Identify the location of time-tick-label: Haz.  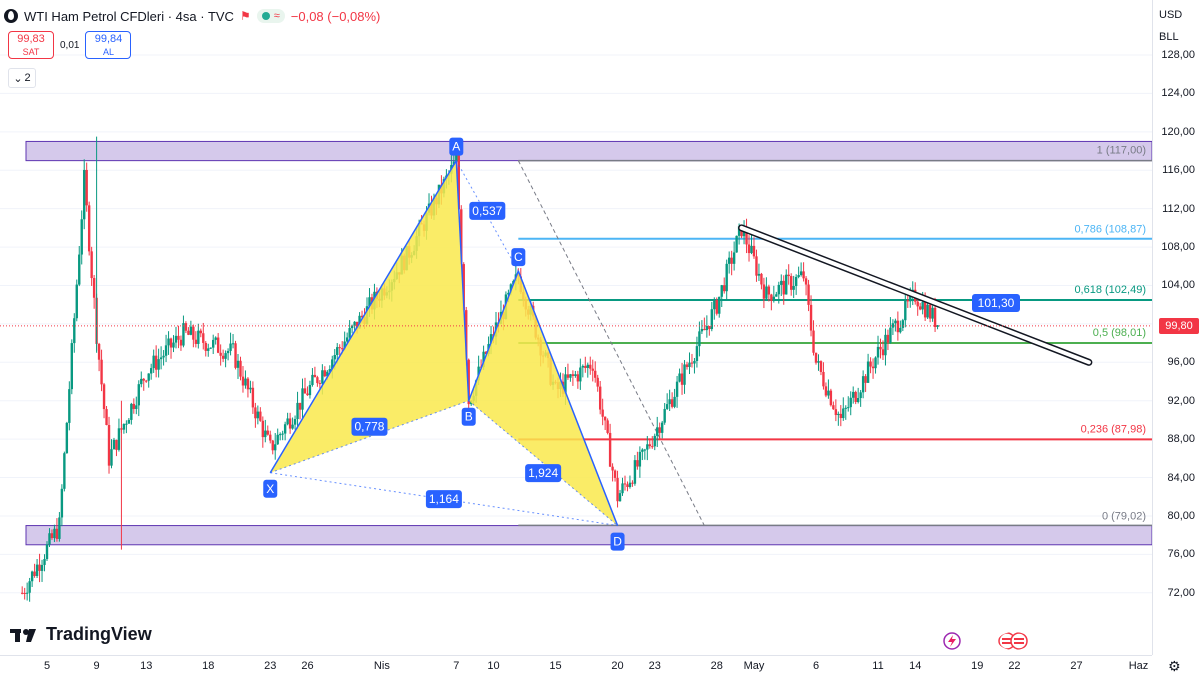
(1138, 666).